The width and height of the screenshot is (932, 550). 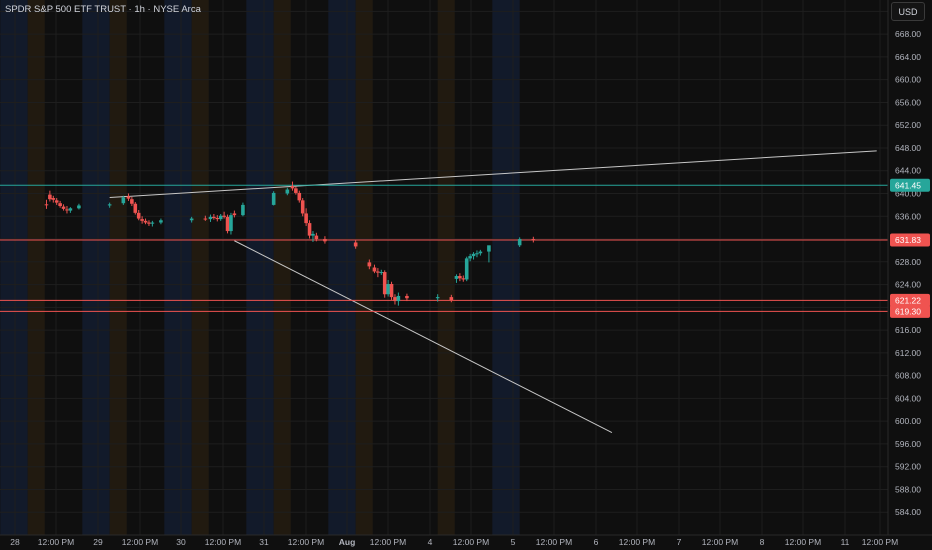 What do you see at coordinates (908, 11) in the screenshot?
I see `currency-button: USD` at bounding box center [908, 11].